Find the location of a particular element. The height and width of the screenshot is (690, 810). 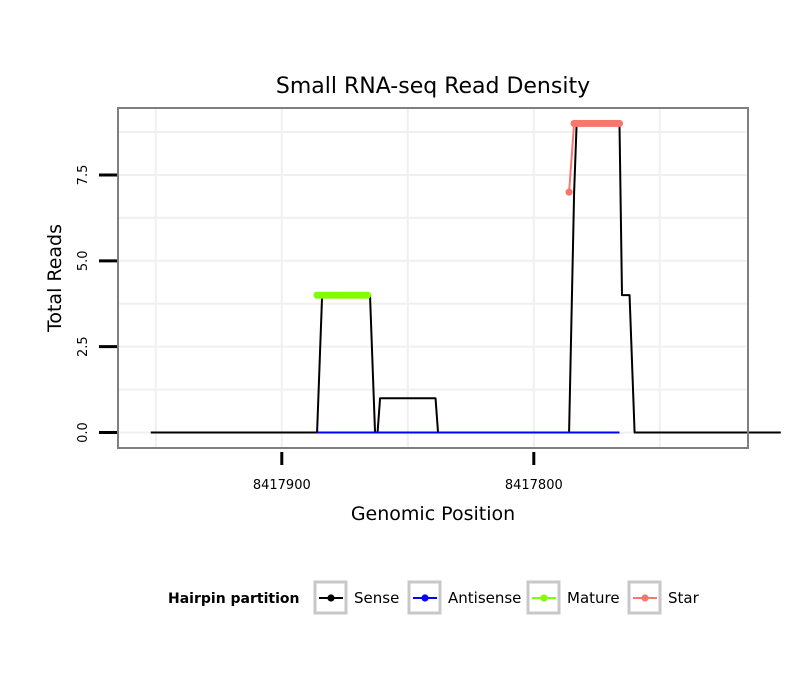

y-axis-title: Total Reads is located at coordinates (55, 278).